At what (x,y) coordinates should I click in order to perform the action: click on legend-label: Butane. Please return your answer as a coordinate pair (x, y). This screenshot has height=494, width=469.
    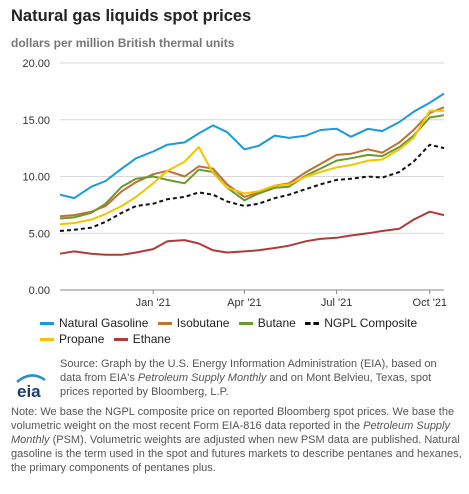
    Looking at the image, I should click on (276, 323).